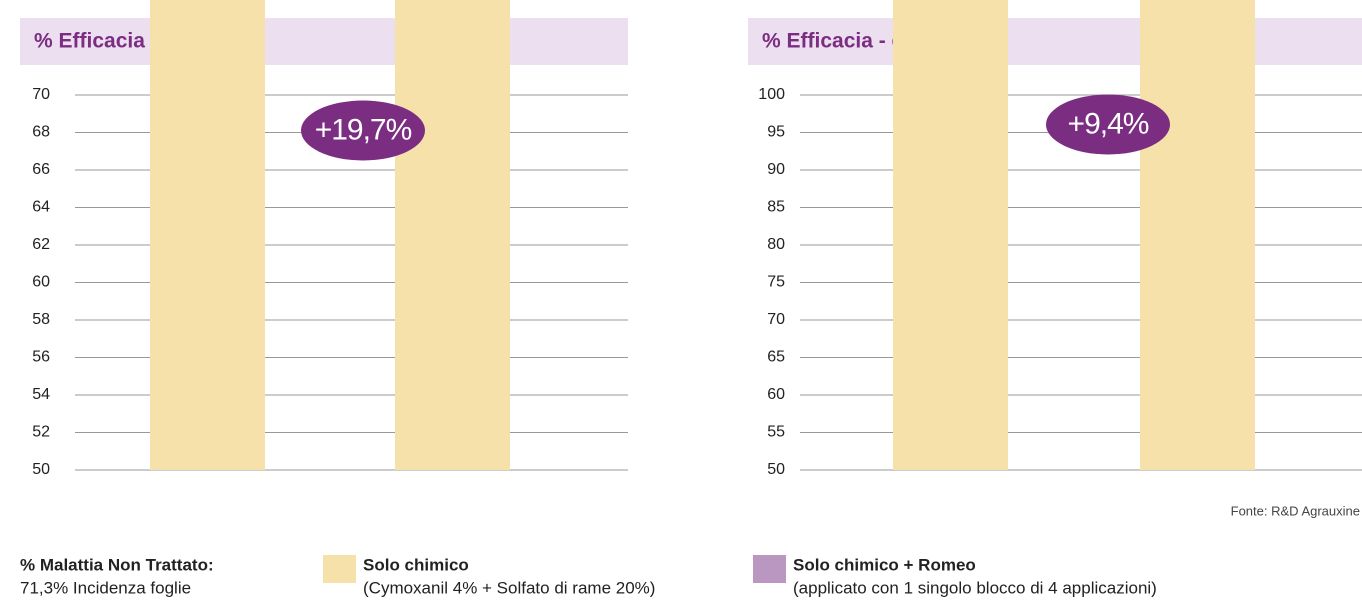 This screenshot has height=604, width=1362. I want to click on y-tick-label: 95, so click(776, 132).